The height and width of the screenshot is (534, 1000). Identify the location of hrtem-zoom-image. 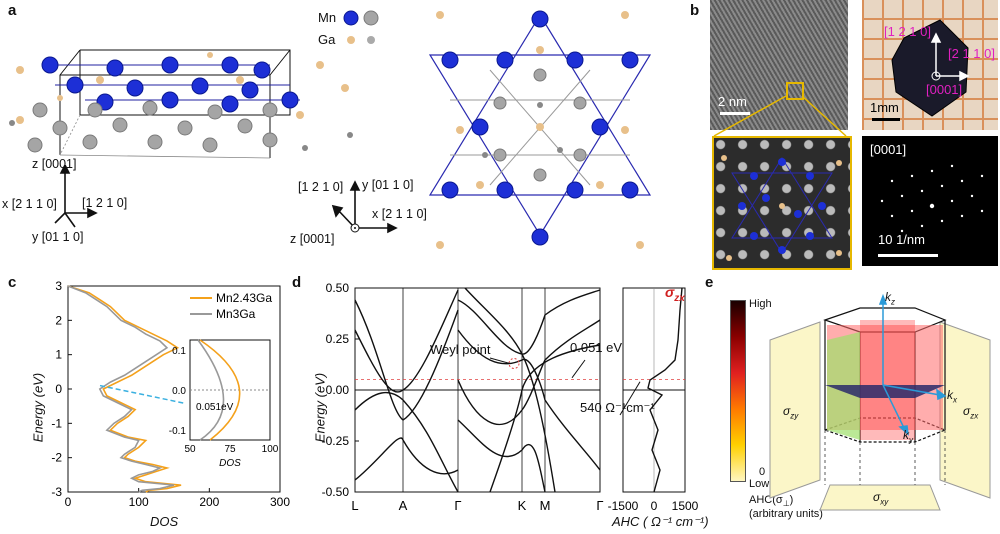
(782, 203).